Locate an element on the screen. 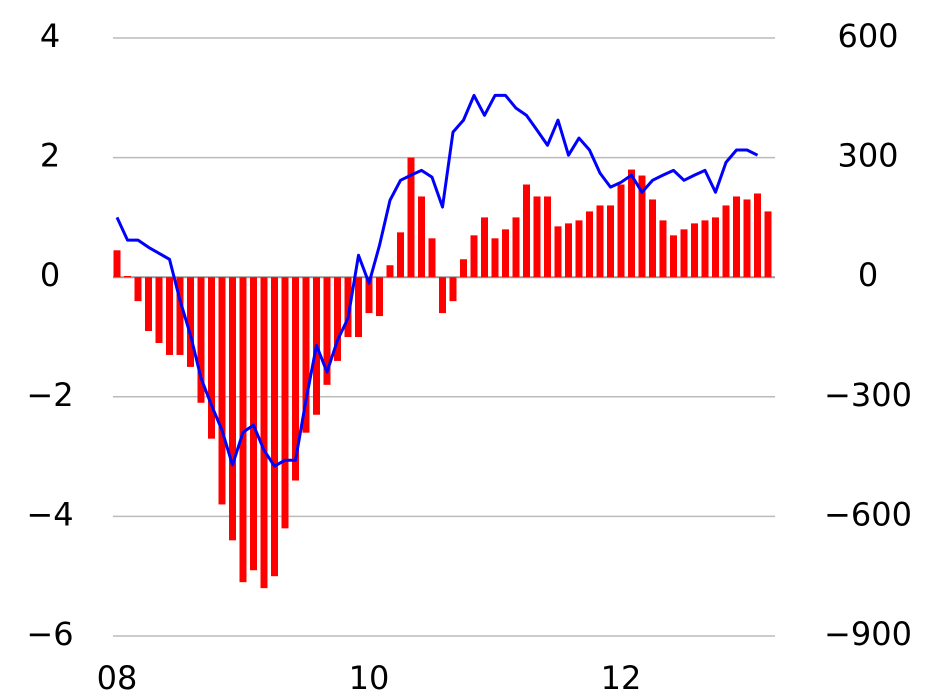  y-tick-label: −4 is located at coordinates (49, 514).